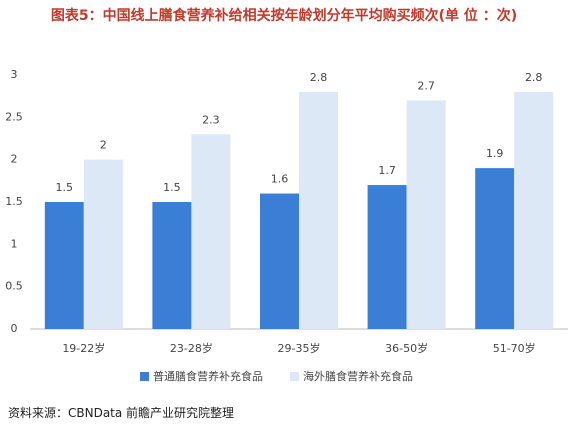  Describe the element at coordinates (280, 179) in the screenshot. I see `data-label: 1.6` at that location.